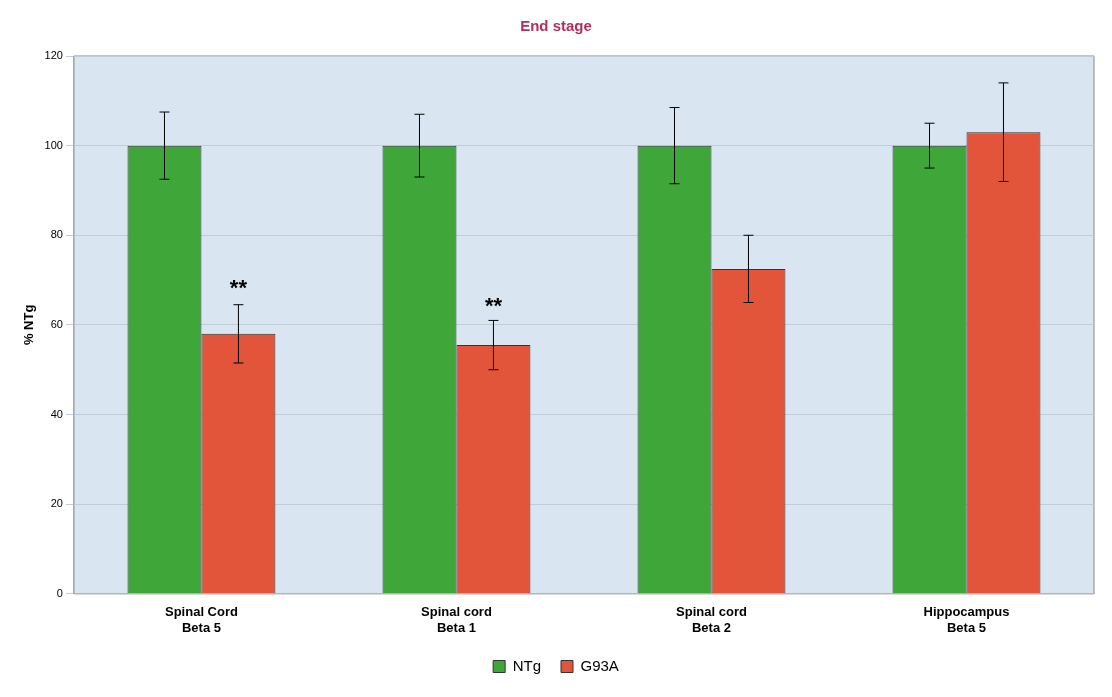 This screenshot has width=1112, height=697. I want to click on x-tick-label: Spinal cord Beta 2, so click(711, 619).